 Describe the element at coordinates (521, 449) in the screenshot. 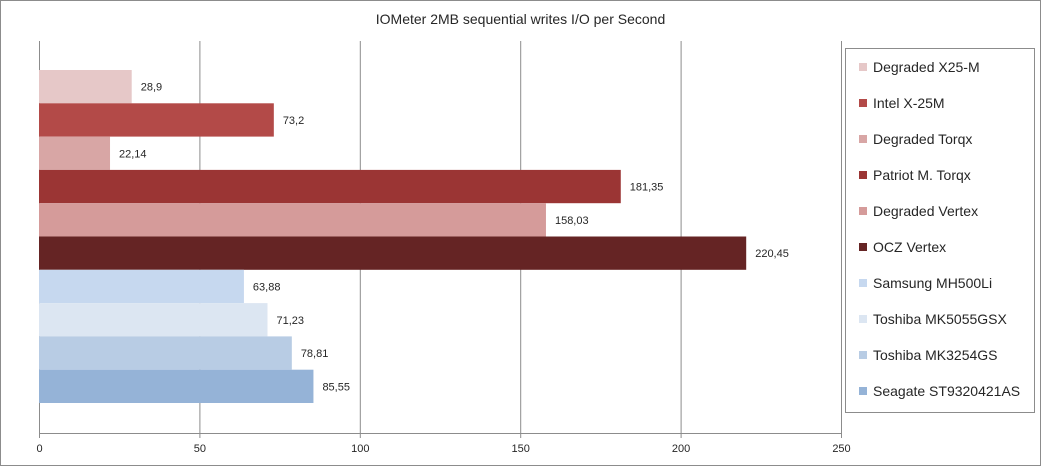

I see `x-tick-label: 150` at that location.